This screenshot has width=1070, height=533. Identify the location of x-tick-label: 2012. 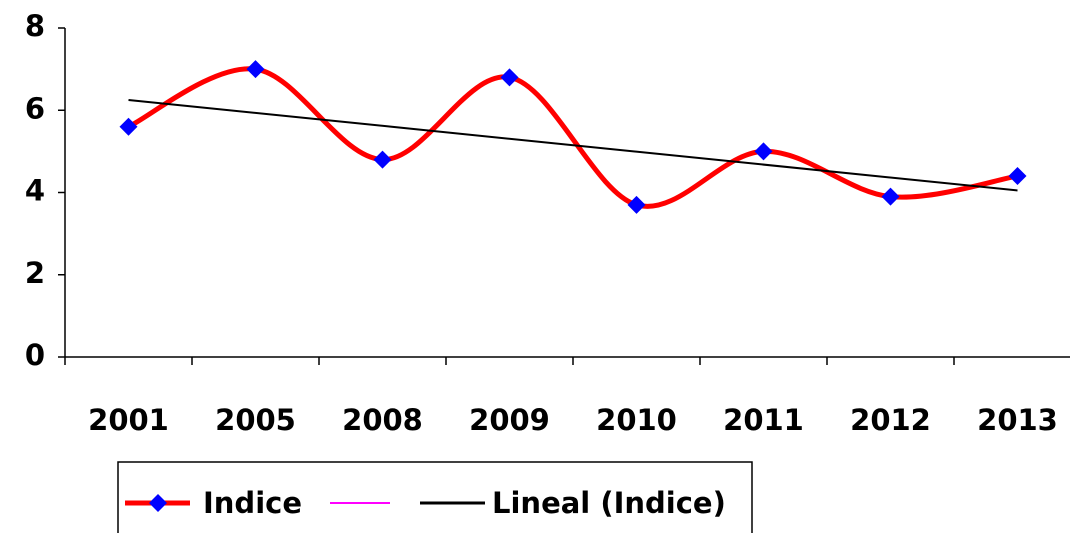
(890, 420).